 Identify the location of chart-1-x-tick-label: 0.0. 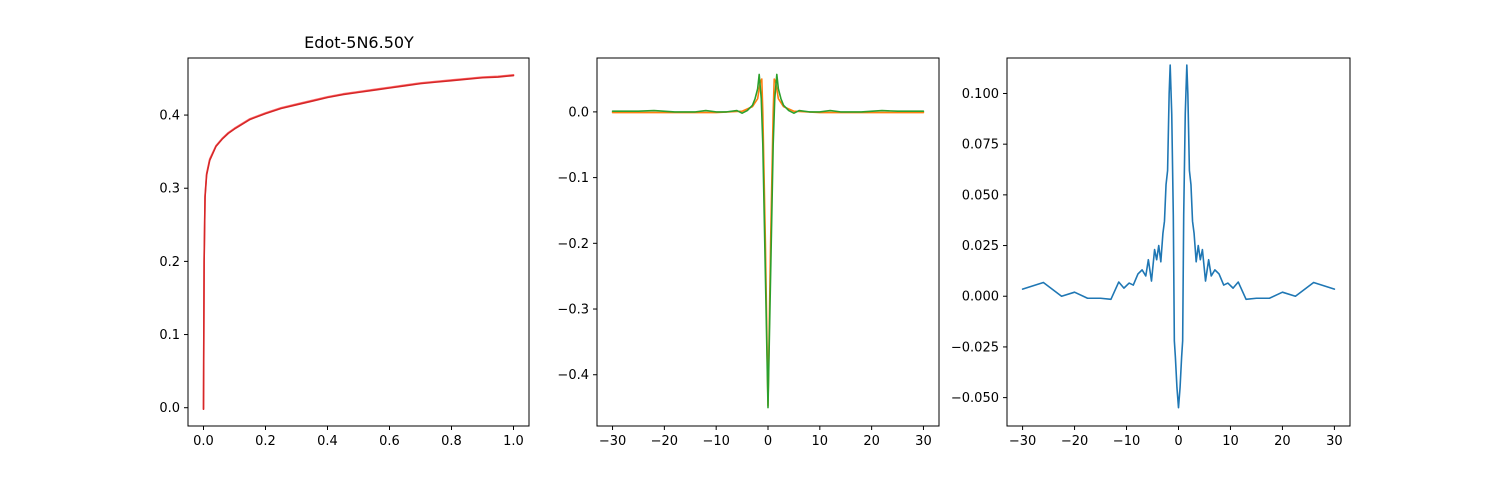
(203, 441).